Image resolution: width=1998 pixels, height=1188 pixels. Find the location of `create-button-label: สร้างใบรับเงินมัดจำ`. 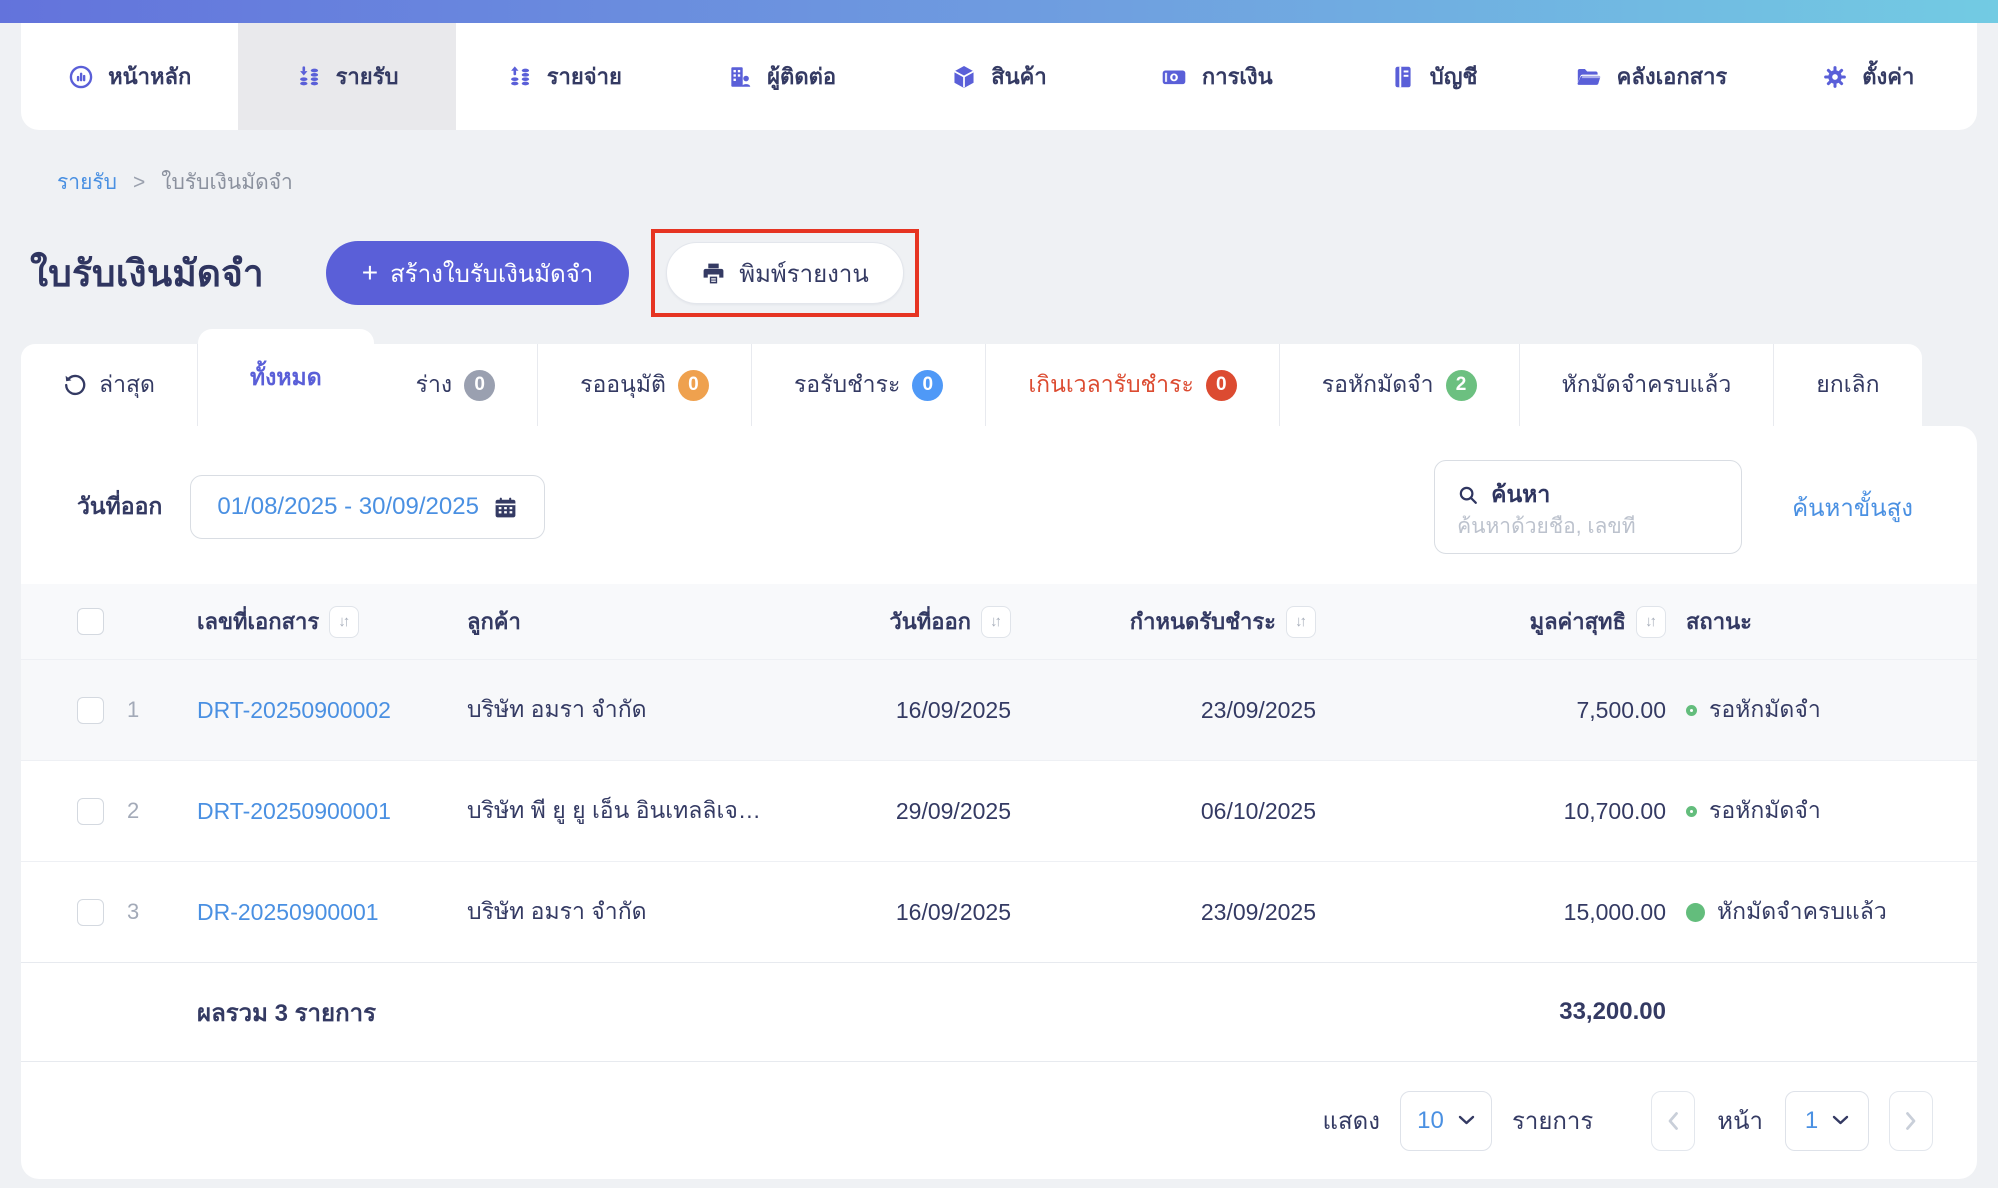

create-button-label: สร้างใบรับเงินมัดจำ is located at coordinates (492, 274).